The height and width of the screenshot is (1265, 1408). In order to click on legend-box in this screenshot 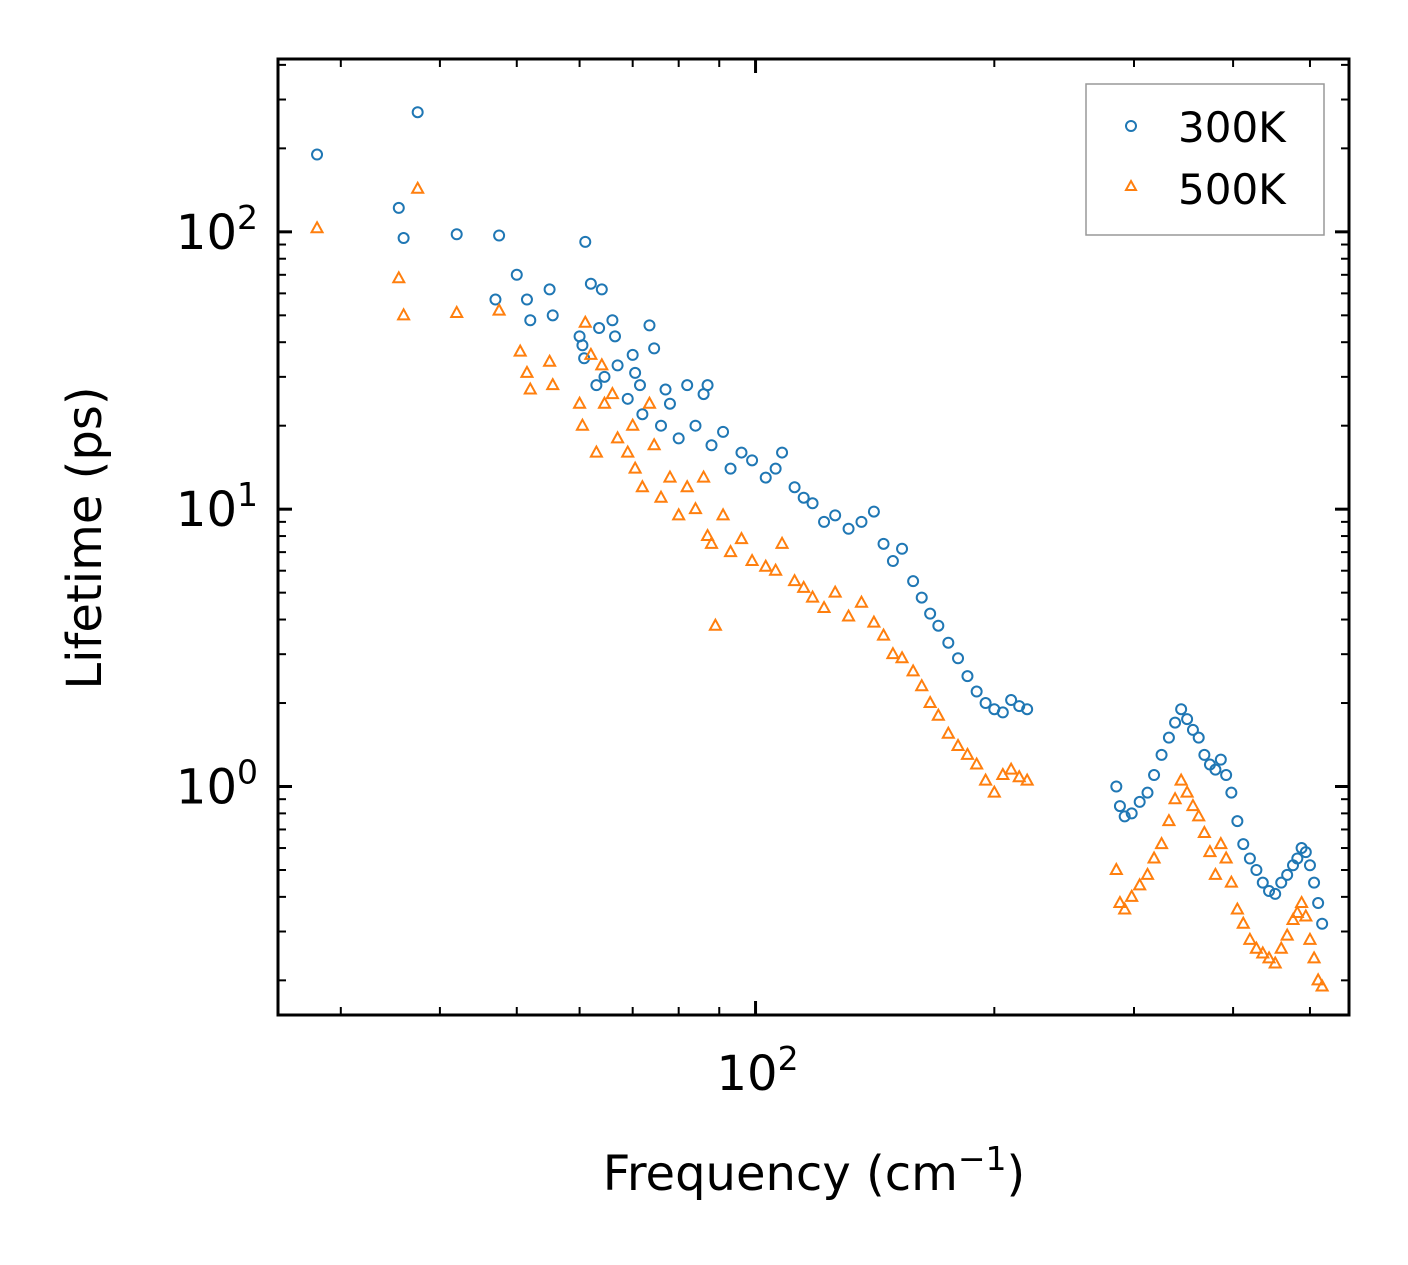, I will do `click(1205, 159)`.